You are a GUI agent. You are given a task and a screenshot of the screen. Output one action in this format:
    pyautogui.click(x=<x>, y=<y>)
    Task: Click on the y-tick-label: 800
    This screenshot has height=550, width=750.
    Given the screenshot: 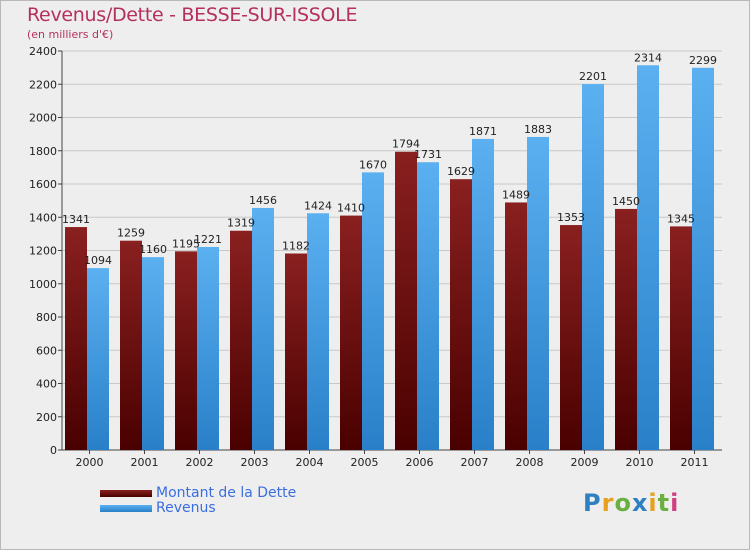 What is the action you would take?
    pyautogui.click(x=46, y=317)
    